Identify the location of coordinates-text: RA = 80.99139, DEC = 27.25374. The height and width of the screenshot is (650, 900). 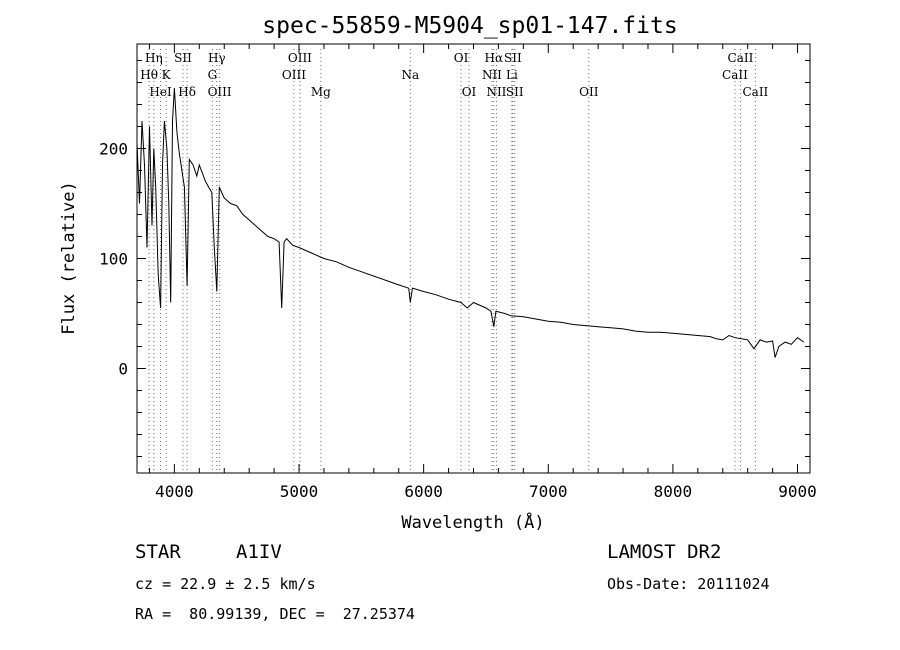
(275, 614).